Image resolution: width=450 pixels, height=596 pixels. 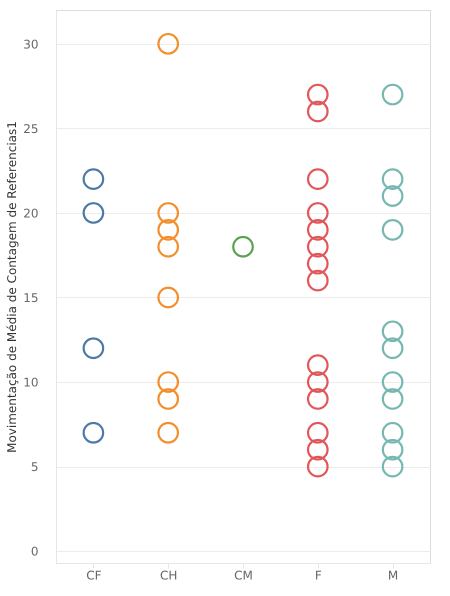 I want to click on x-tick-label: CM, so click(x=243, y=575).